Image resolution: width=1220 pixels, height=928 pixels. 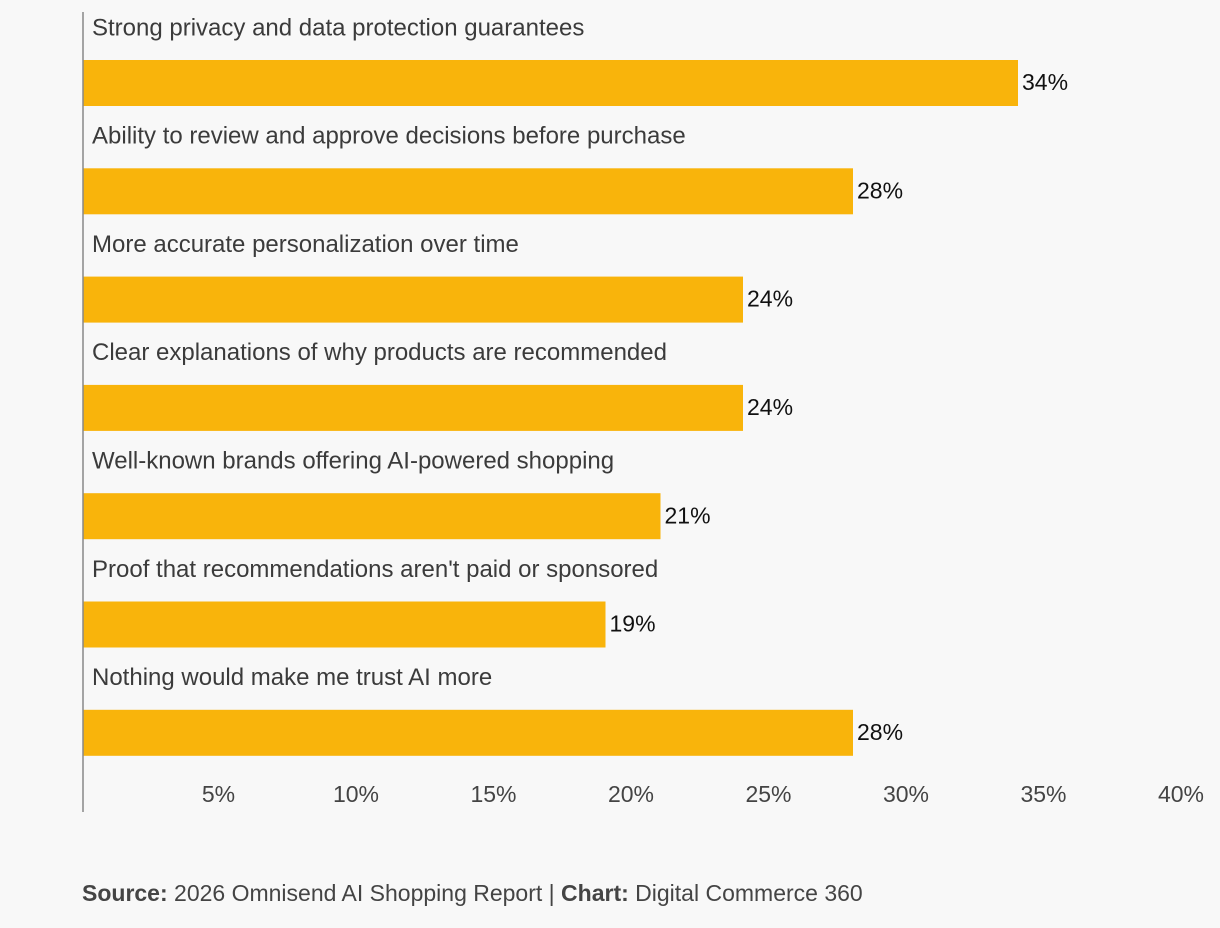 I want to click on source-text: 2026 Omnisend AI Shopping Report |, so click(x=364, y=893).